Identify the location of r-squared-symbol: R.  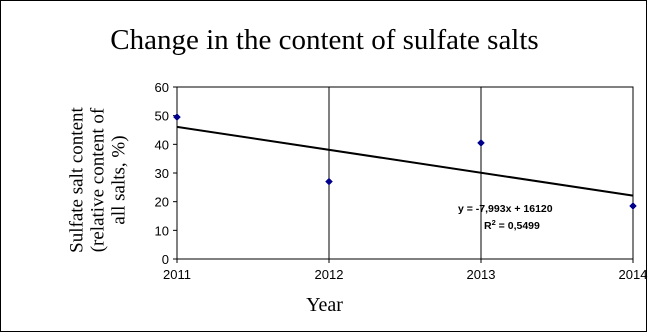
(488, 226).